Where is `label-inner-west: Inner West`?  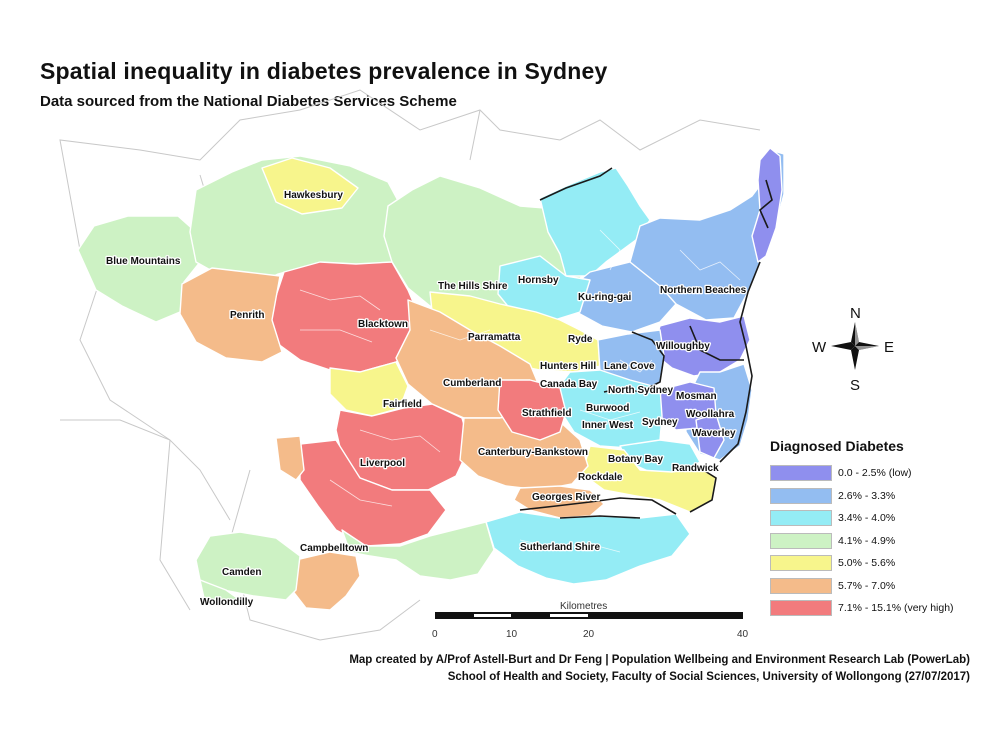 label-inner-west: Inner West is located at coordinates (608, 425).